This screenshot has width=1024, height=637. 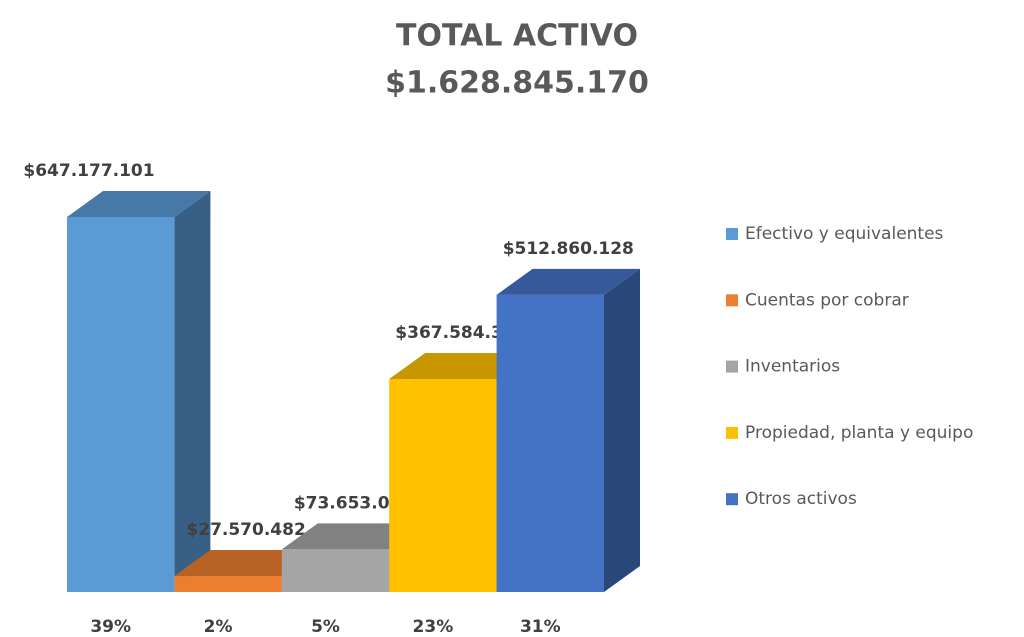 What do you see at coordinates (827, 300) in the screenshot?
I see `legend-label: Cuentas por cobrar` at bounding box center [827, 300].